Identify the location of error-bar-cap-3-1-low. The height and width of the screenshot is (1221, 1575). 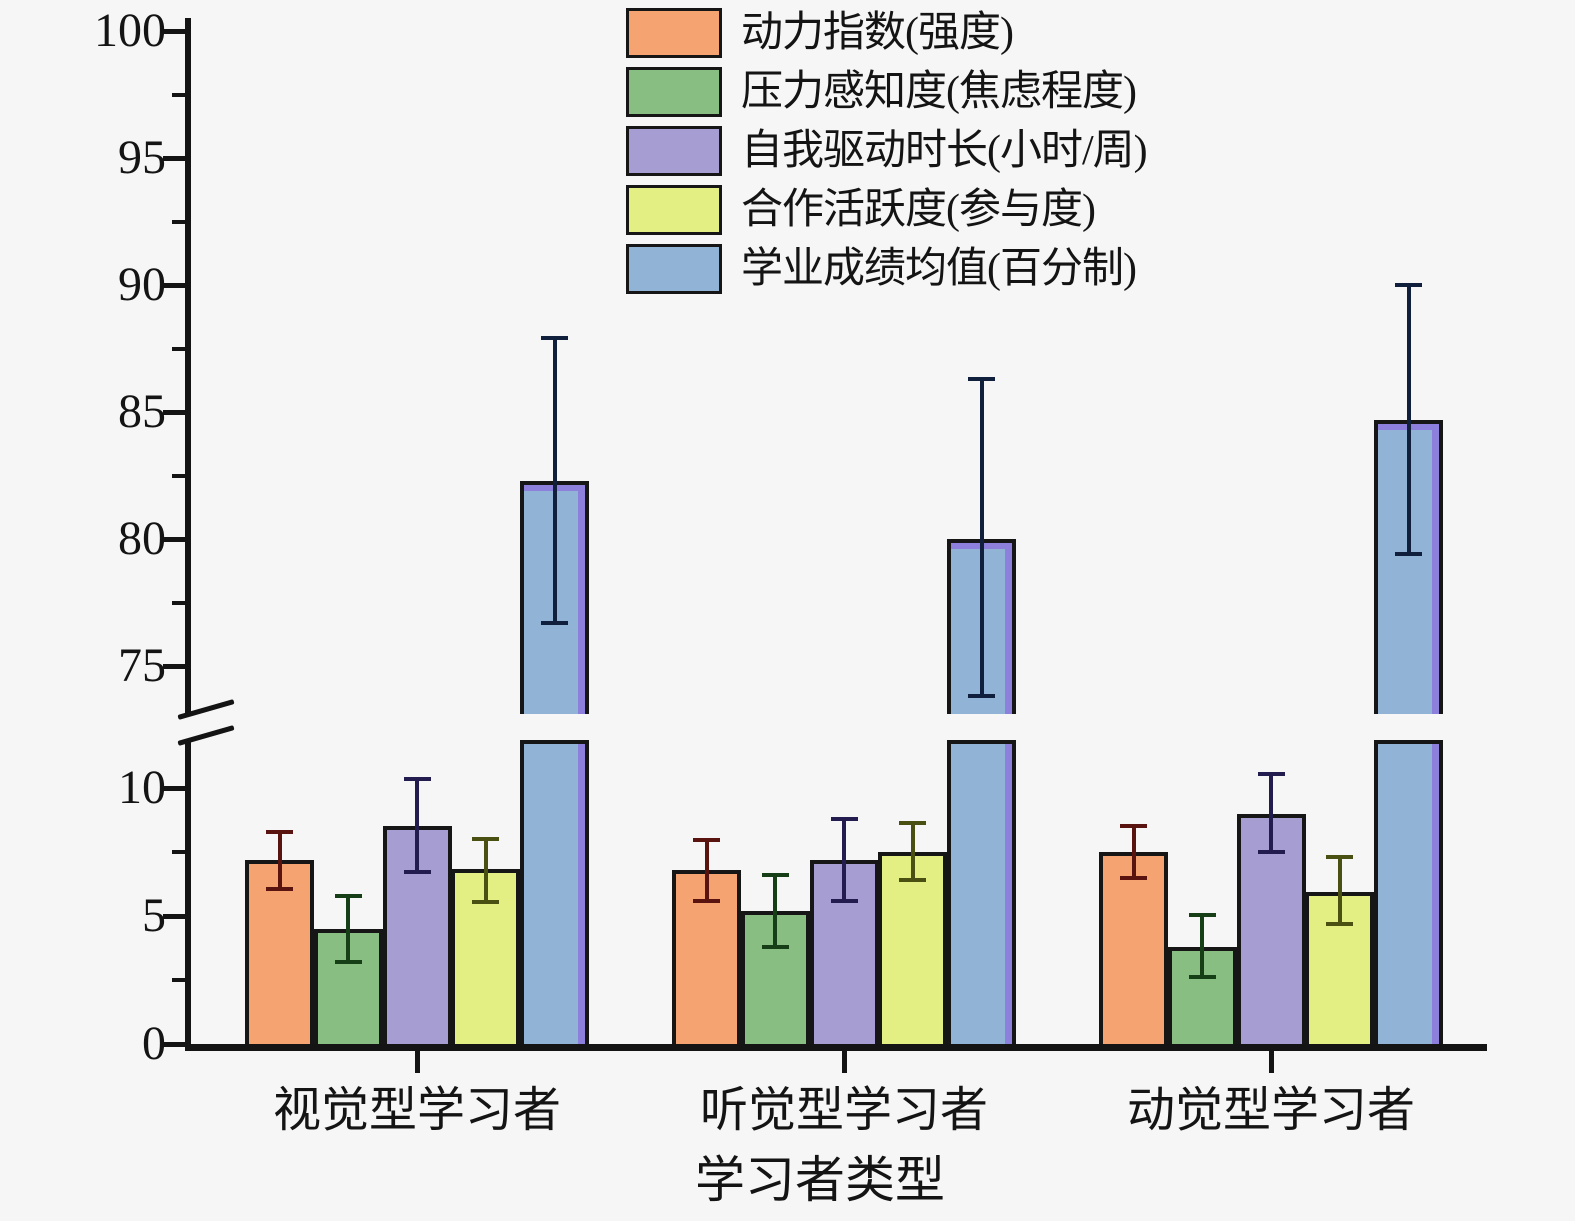
(417, 872).